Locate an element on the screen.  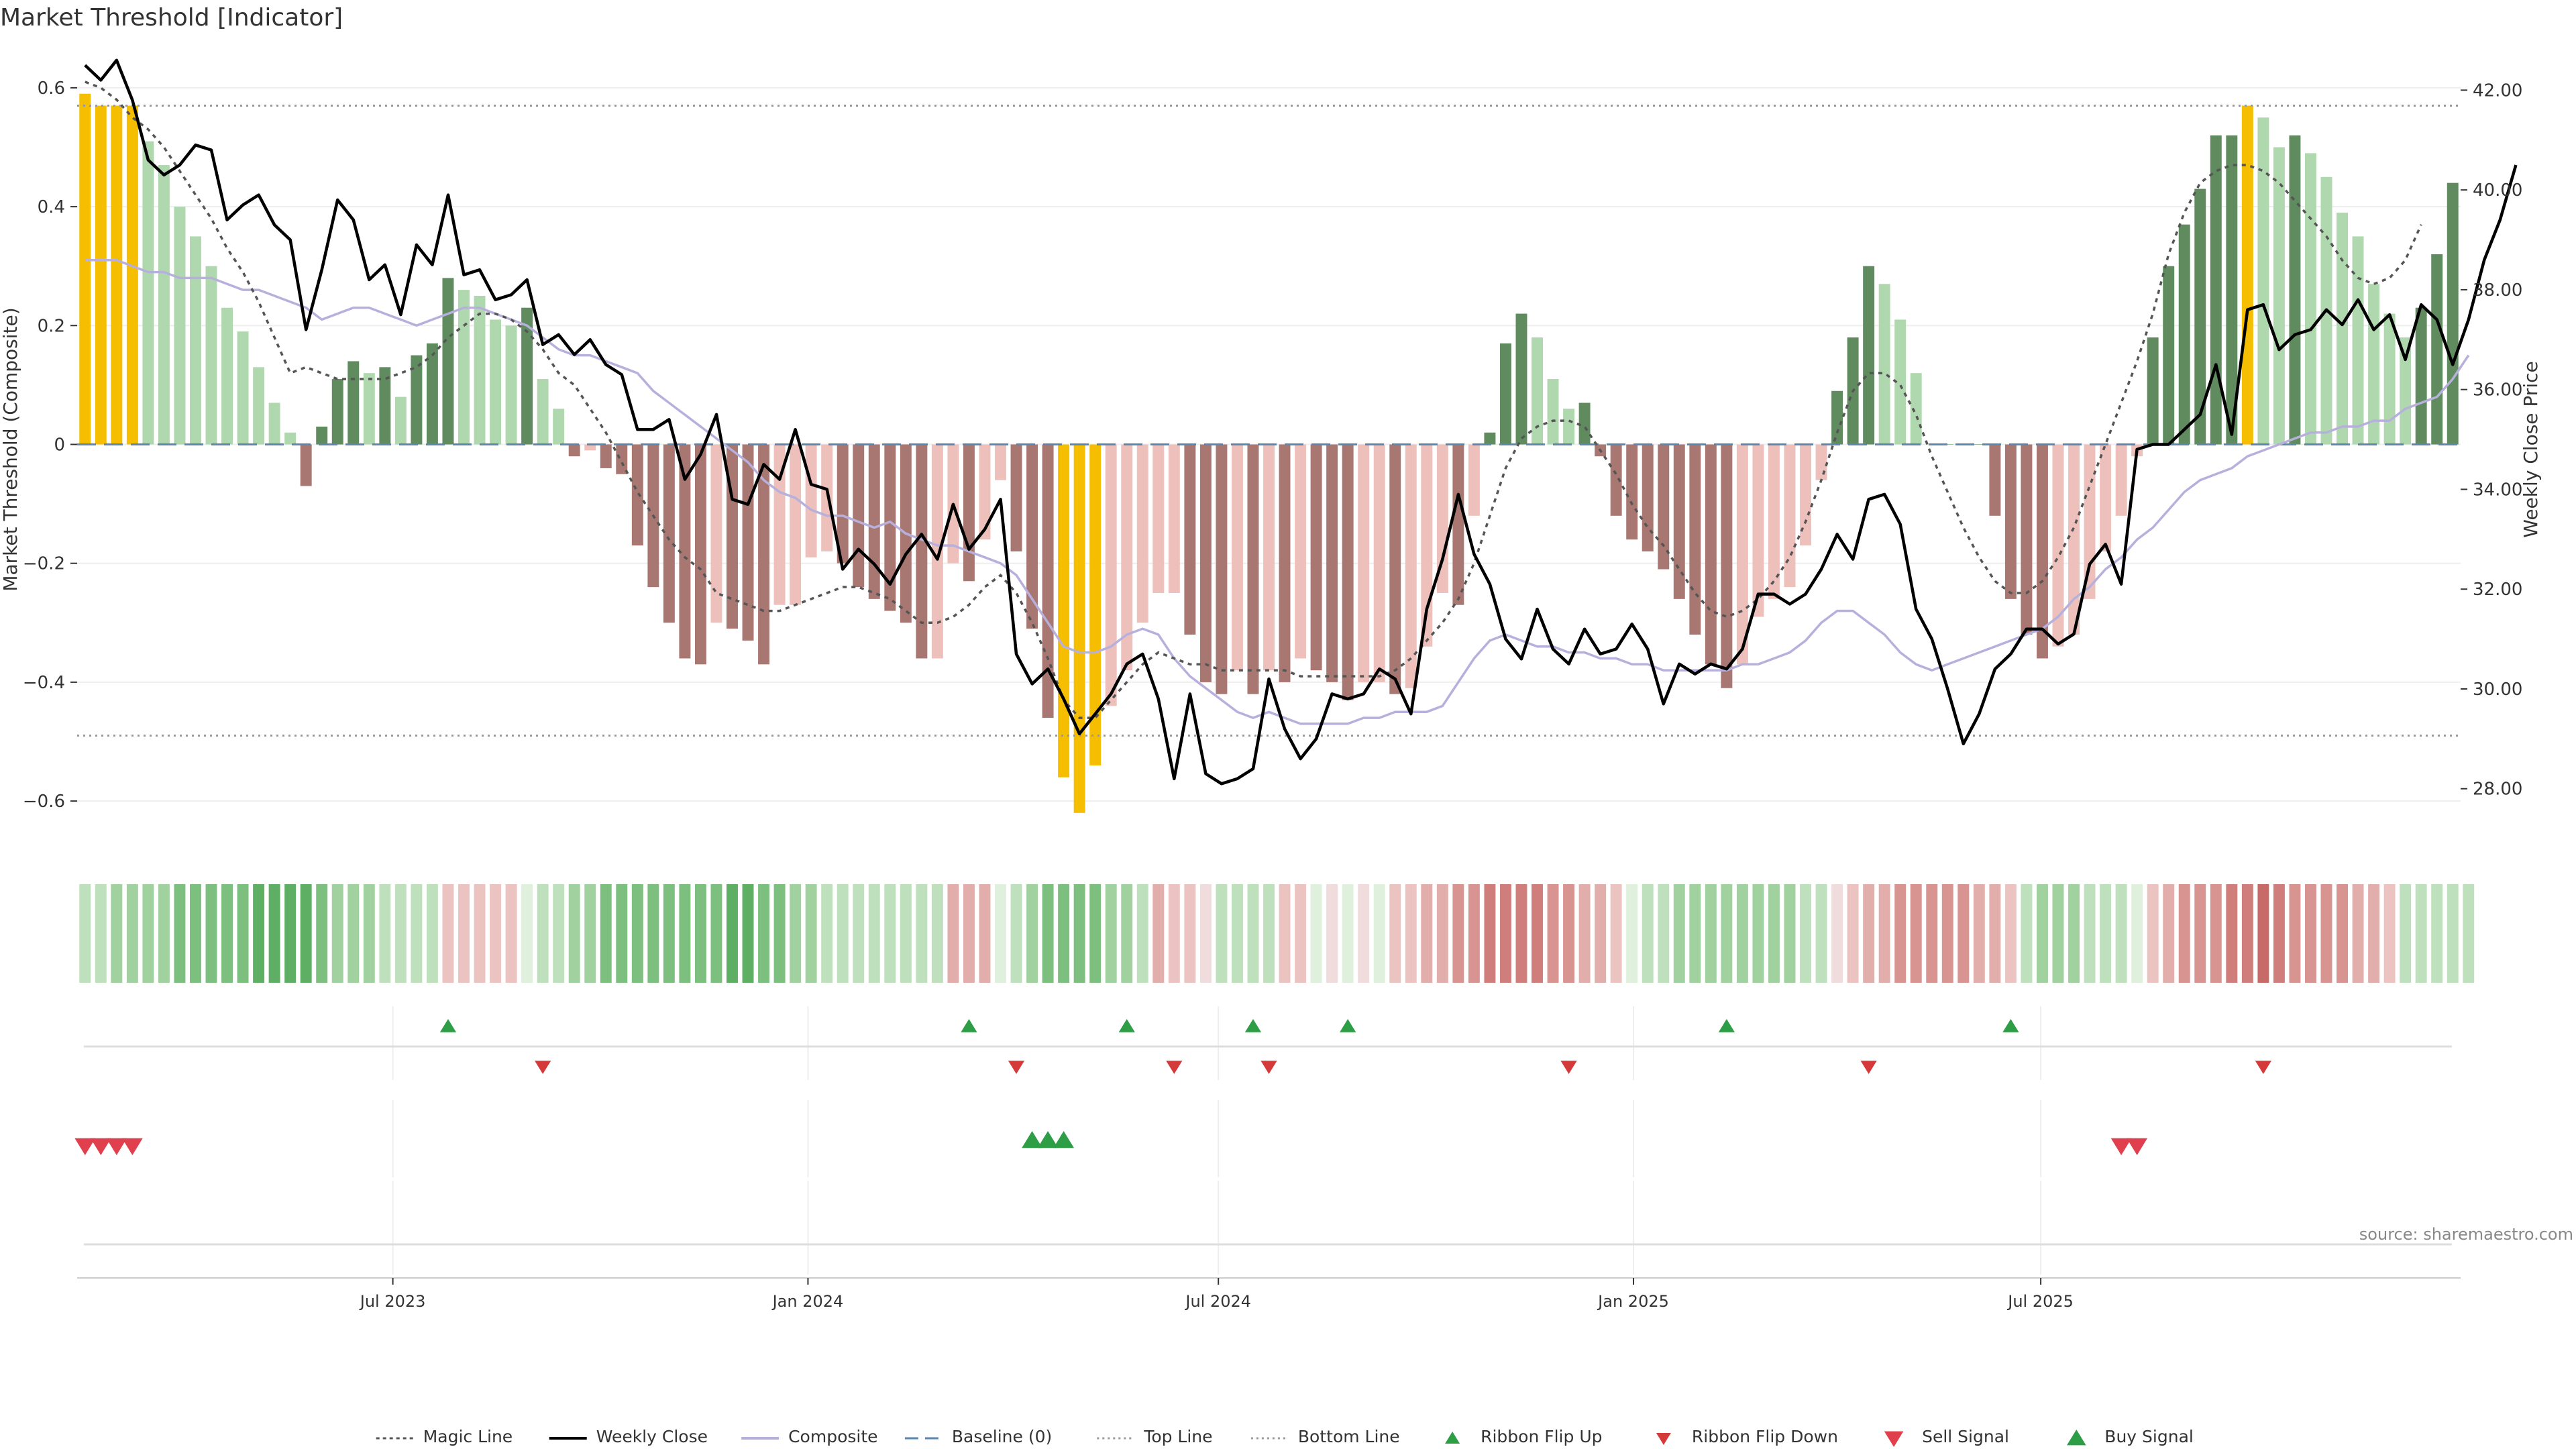
legend-item-bottom: Bottom Line is located at coordinates (1325, 1436).